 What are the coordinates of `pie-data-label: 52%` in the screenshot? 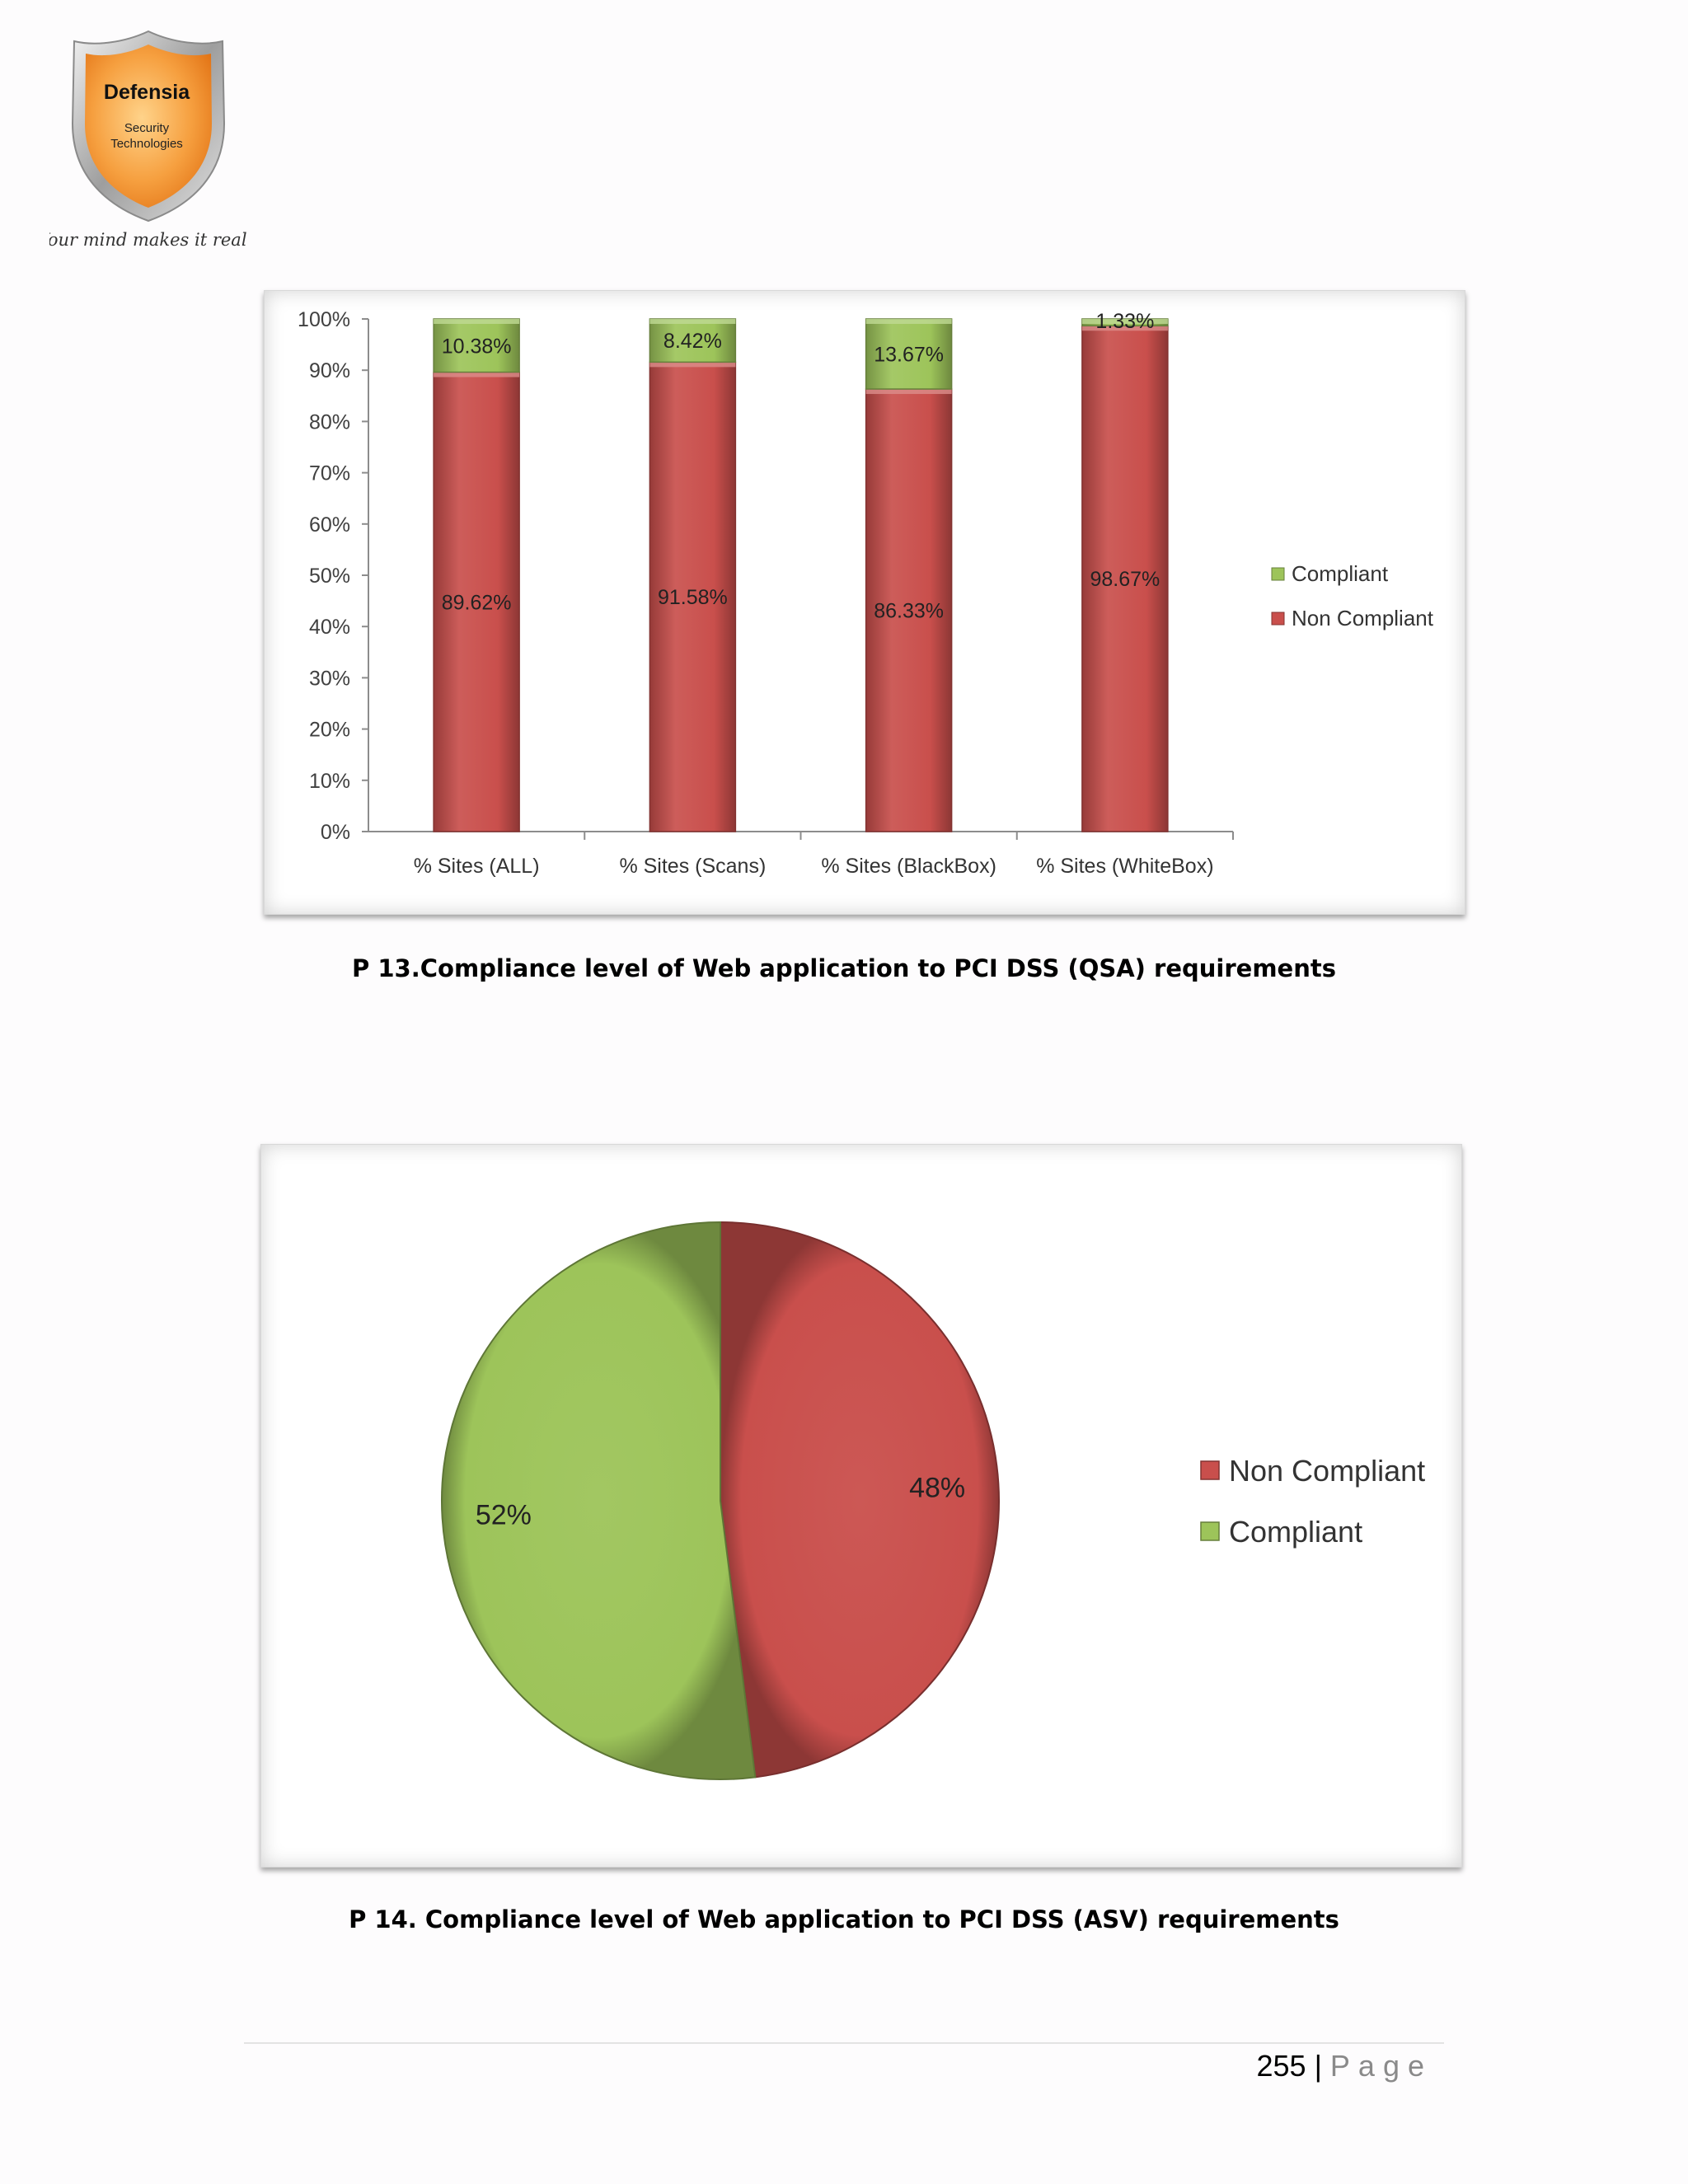 It's located at (504, 1515).